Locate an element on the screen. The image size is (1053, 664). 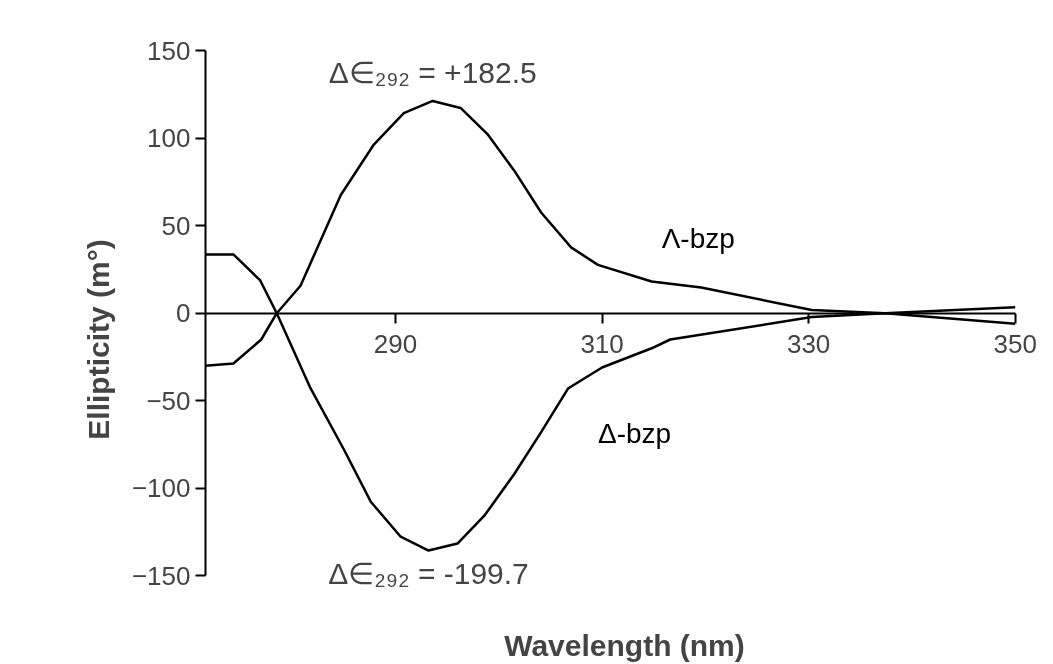
x-tick-label: 330 is located at coordinates (808, 344).